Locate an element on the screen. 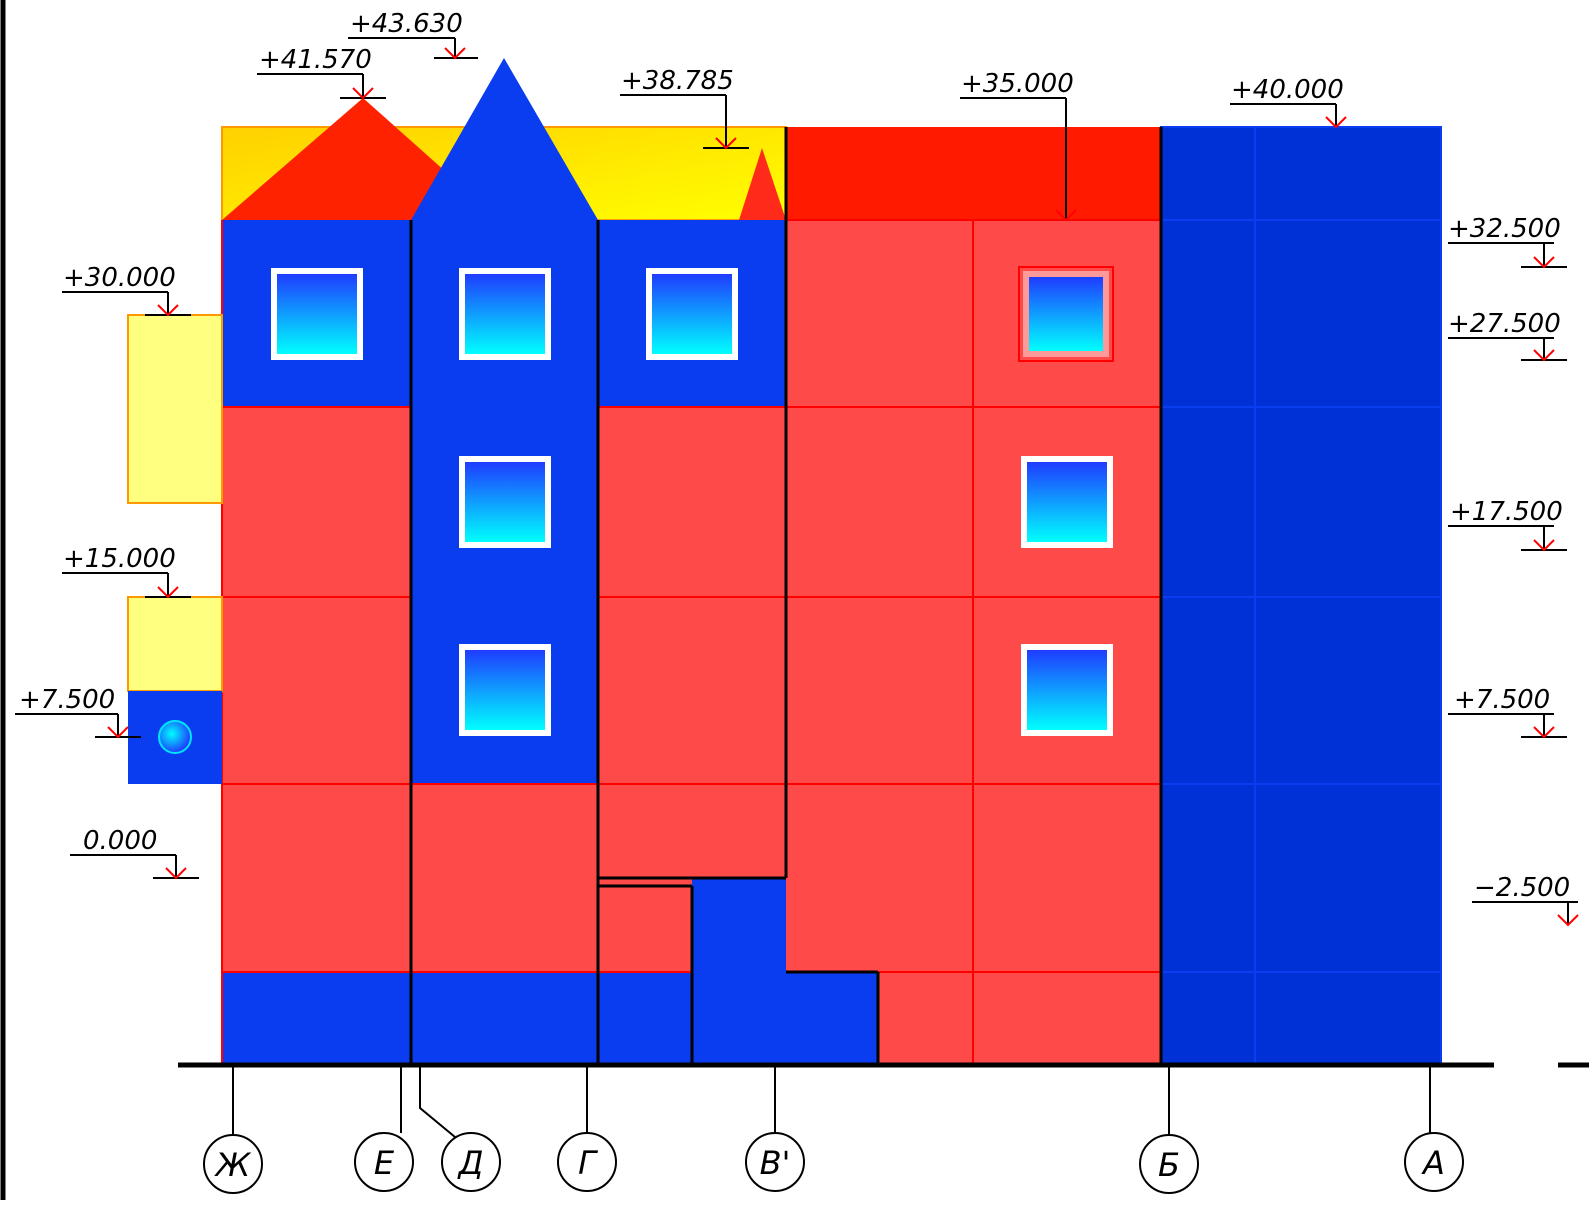 This screenshot has height=1205, width=1589. axis-v: В' is located at coordinates (775, 1162).